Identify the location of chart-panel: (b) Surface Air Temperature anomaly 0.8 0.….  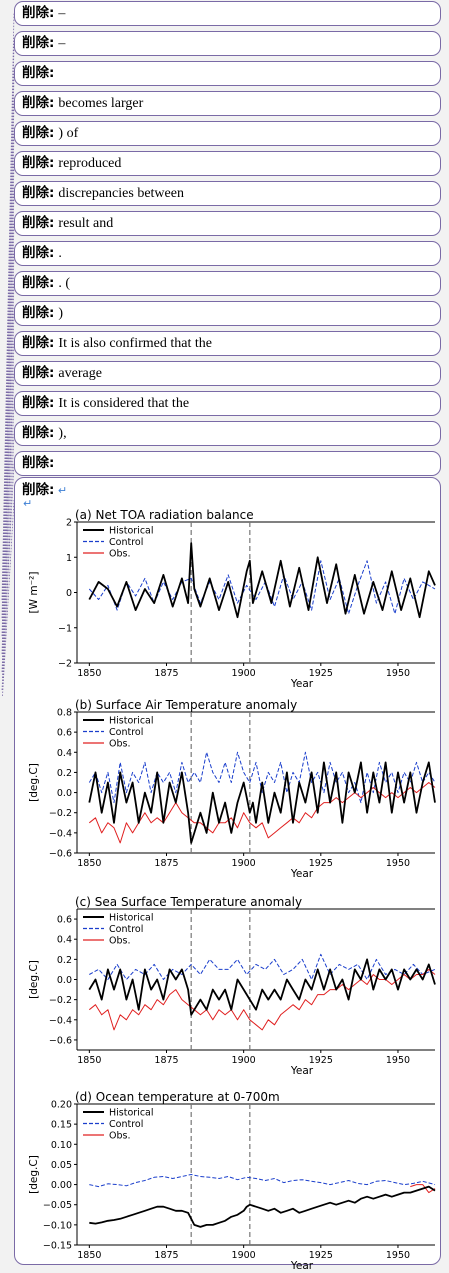
(228, 786).